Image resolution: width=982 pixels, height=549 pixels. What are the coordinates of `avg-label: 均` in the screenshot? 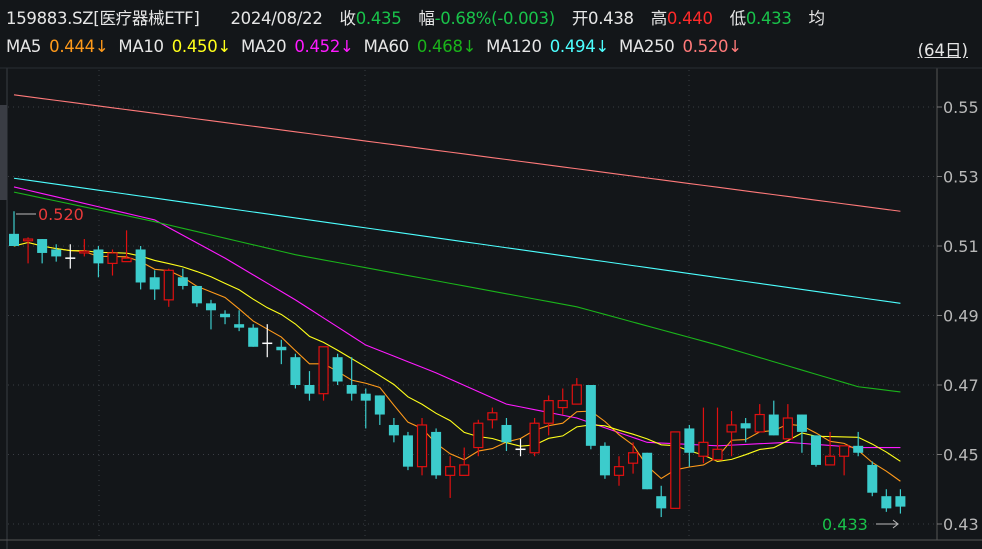 It's located at (817, 18).